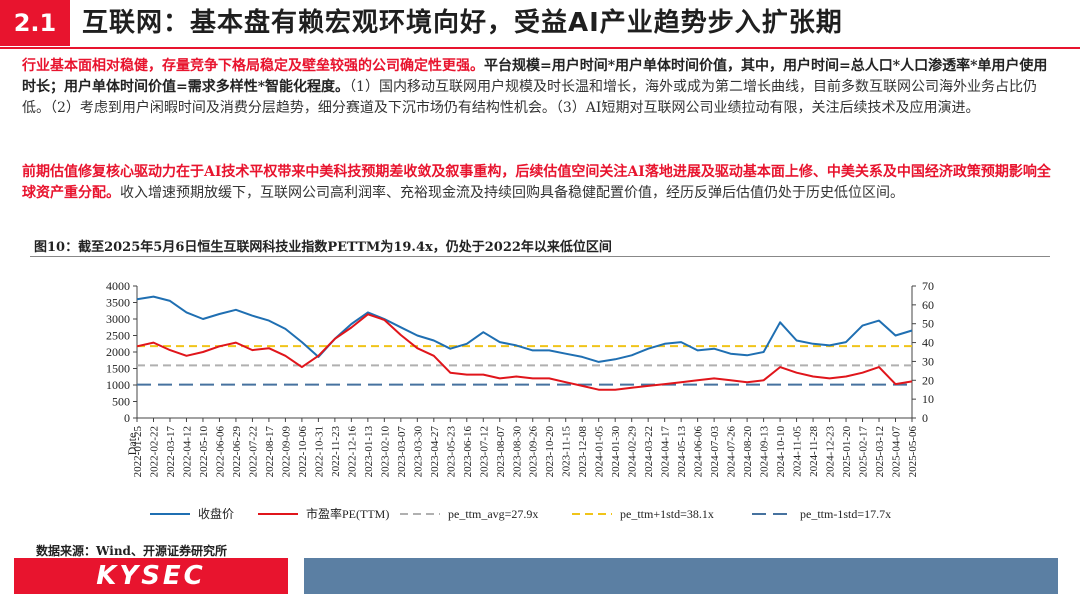  Describe the element at coordinates (237, 452) in the screenshot. I see `x-tick-label: 2022-06-29` at that location.